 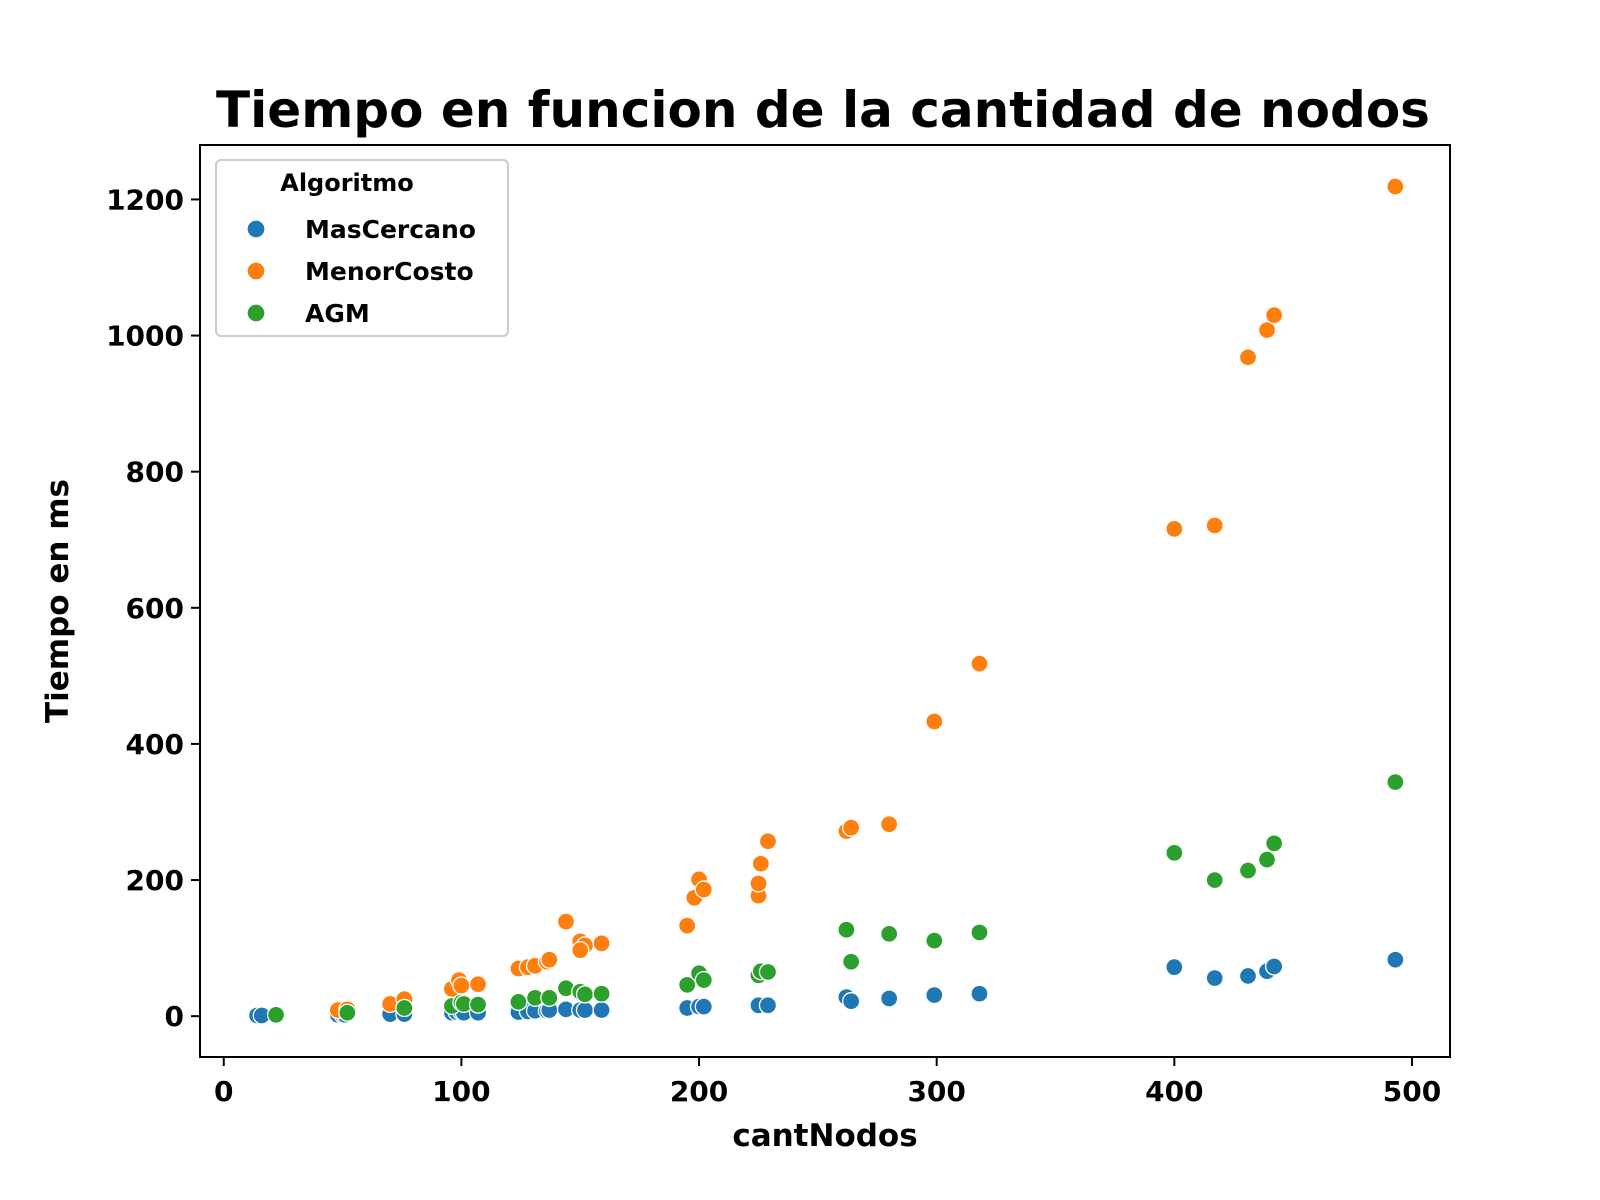 What do you see at coordinates (699, 1091) in the screenshot?
I see `x-tick-label: 200` at bounding box center [699, 1091].